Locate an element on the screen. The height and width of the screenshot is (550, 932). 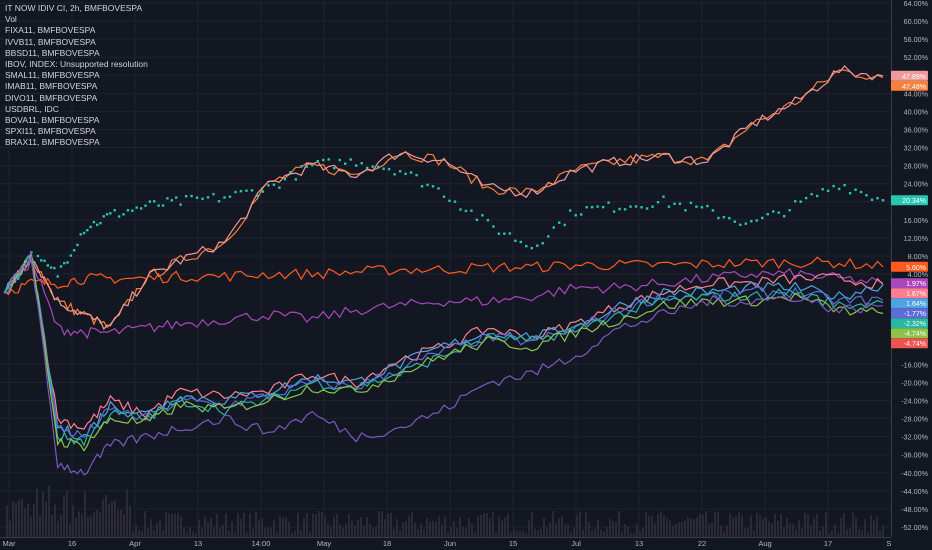
y-tick-label: -16.00% is located at coordinates (914, 364).